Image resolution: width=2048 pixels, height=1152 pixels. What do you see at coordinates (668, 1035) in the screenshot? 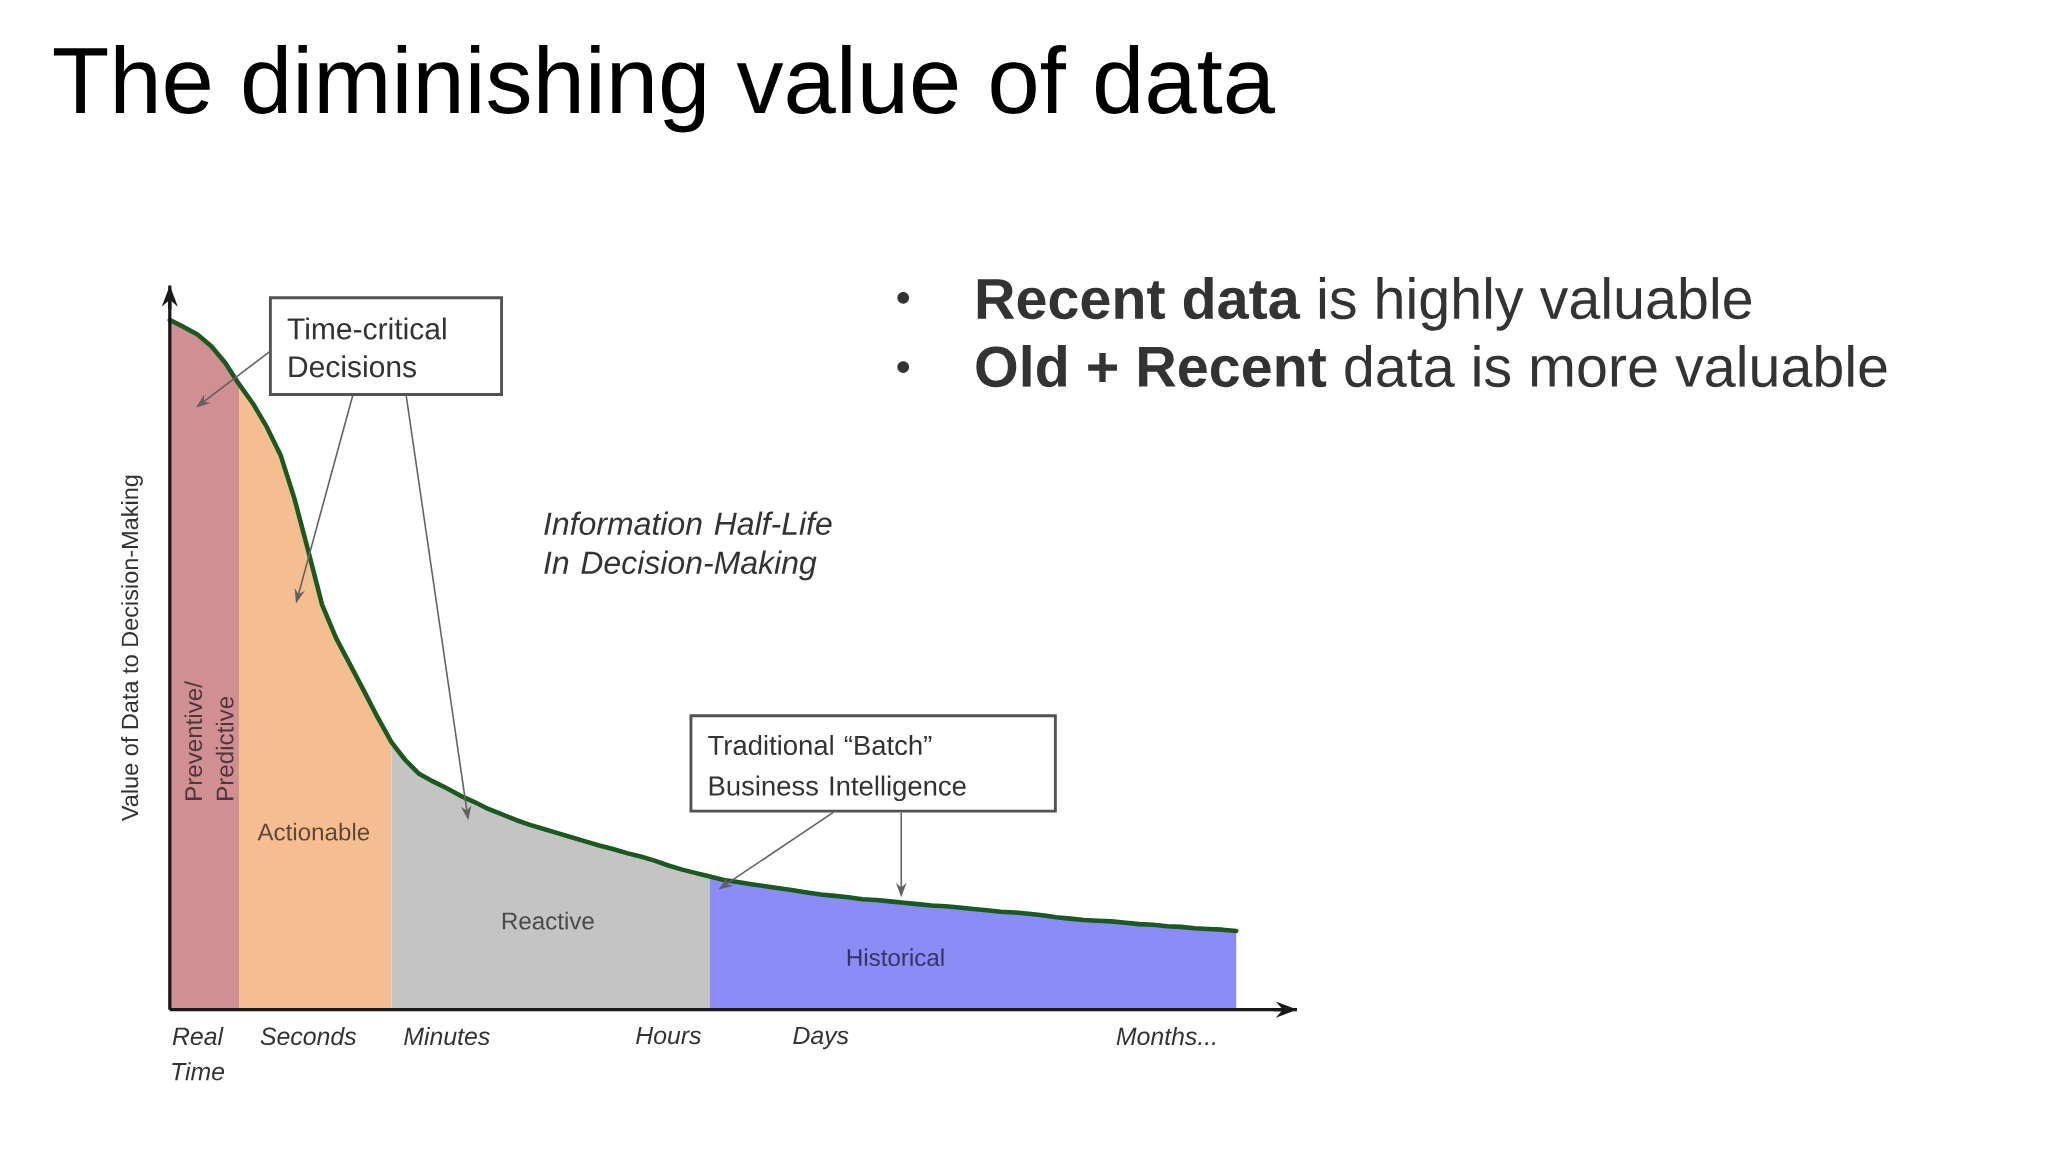
I see `x-tick-label: Hours` at bounding box center [668, 1035].